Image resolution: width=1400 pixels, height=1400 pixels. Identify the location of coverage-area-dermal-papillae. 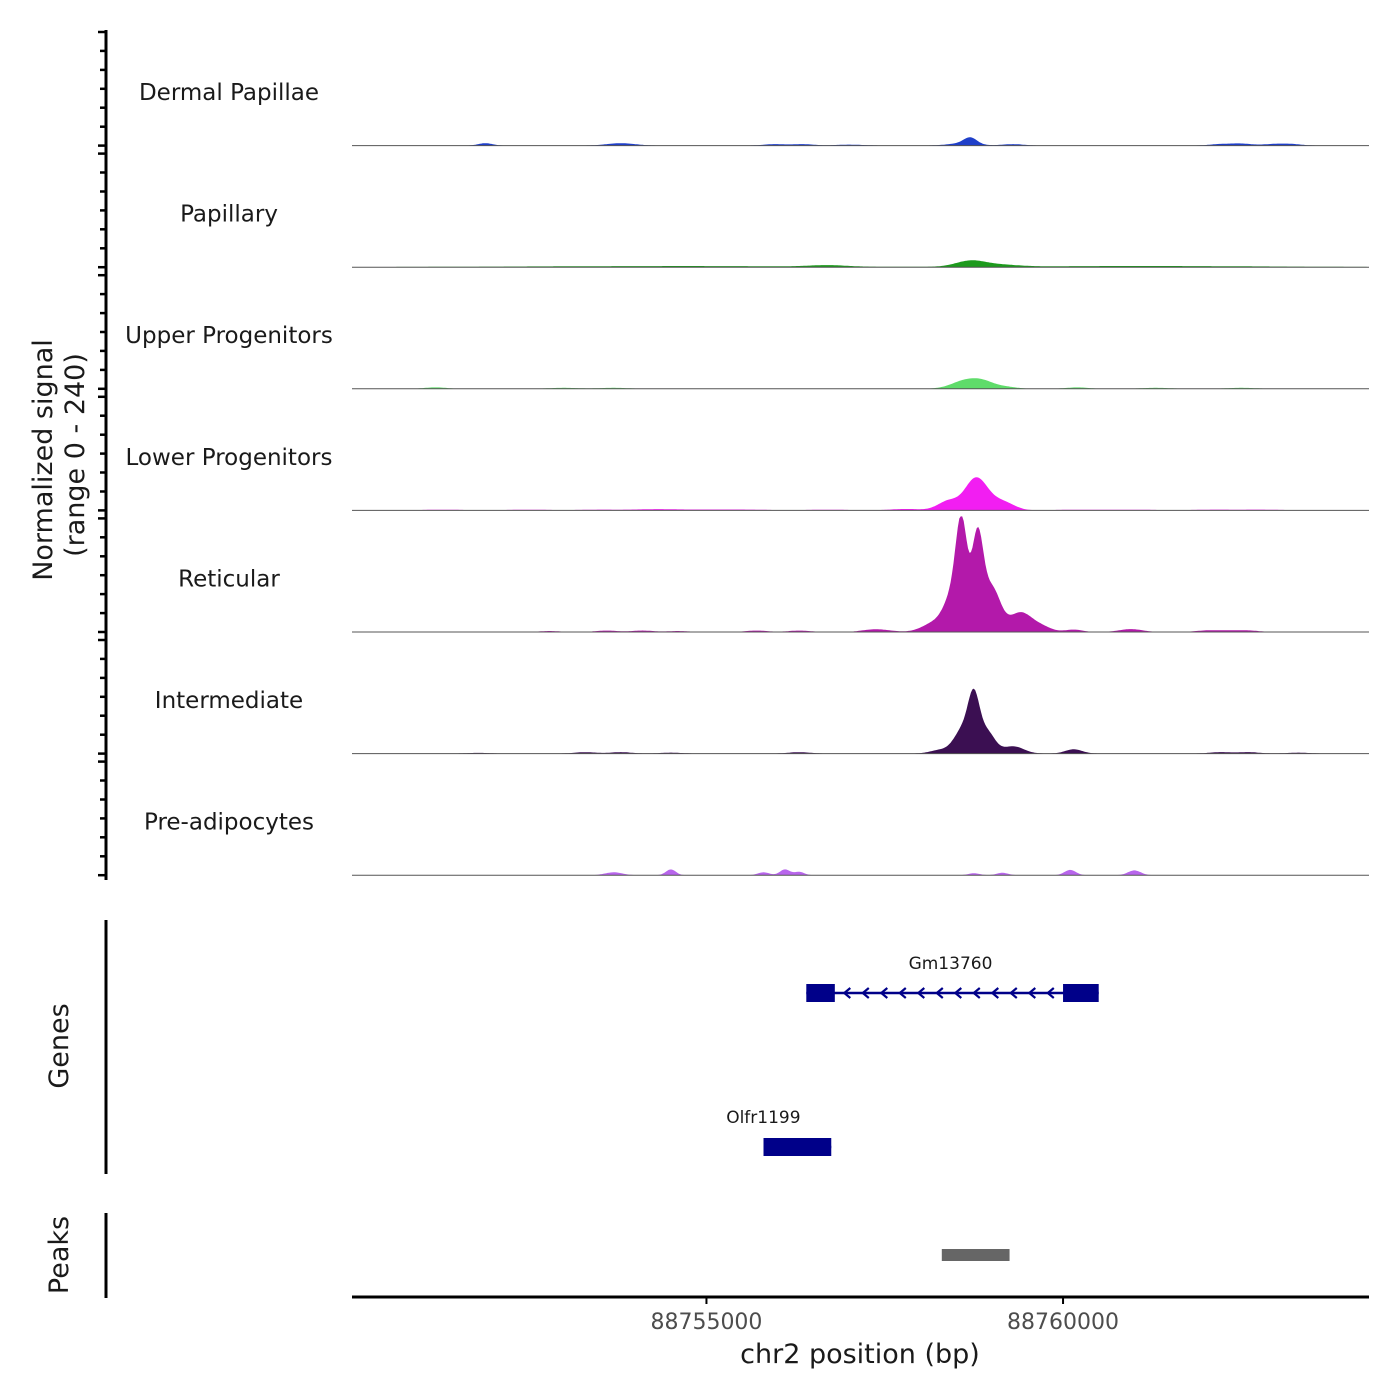
(860, 141).